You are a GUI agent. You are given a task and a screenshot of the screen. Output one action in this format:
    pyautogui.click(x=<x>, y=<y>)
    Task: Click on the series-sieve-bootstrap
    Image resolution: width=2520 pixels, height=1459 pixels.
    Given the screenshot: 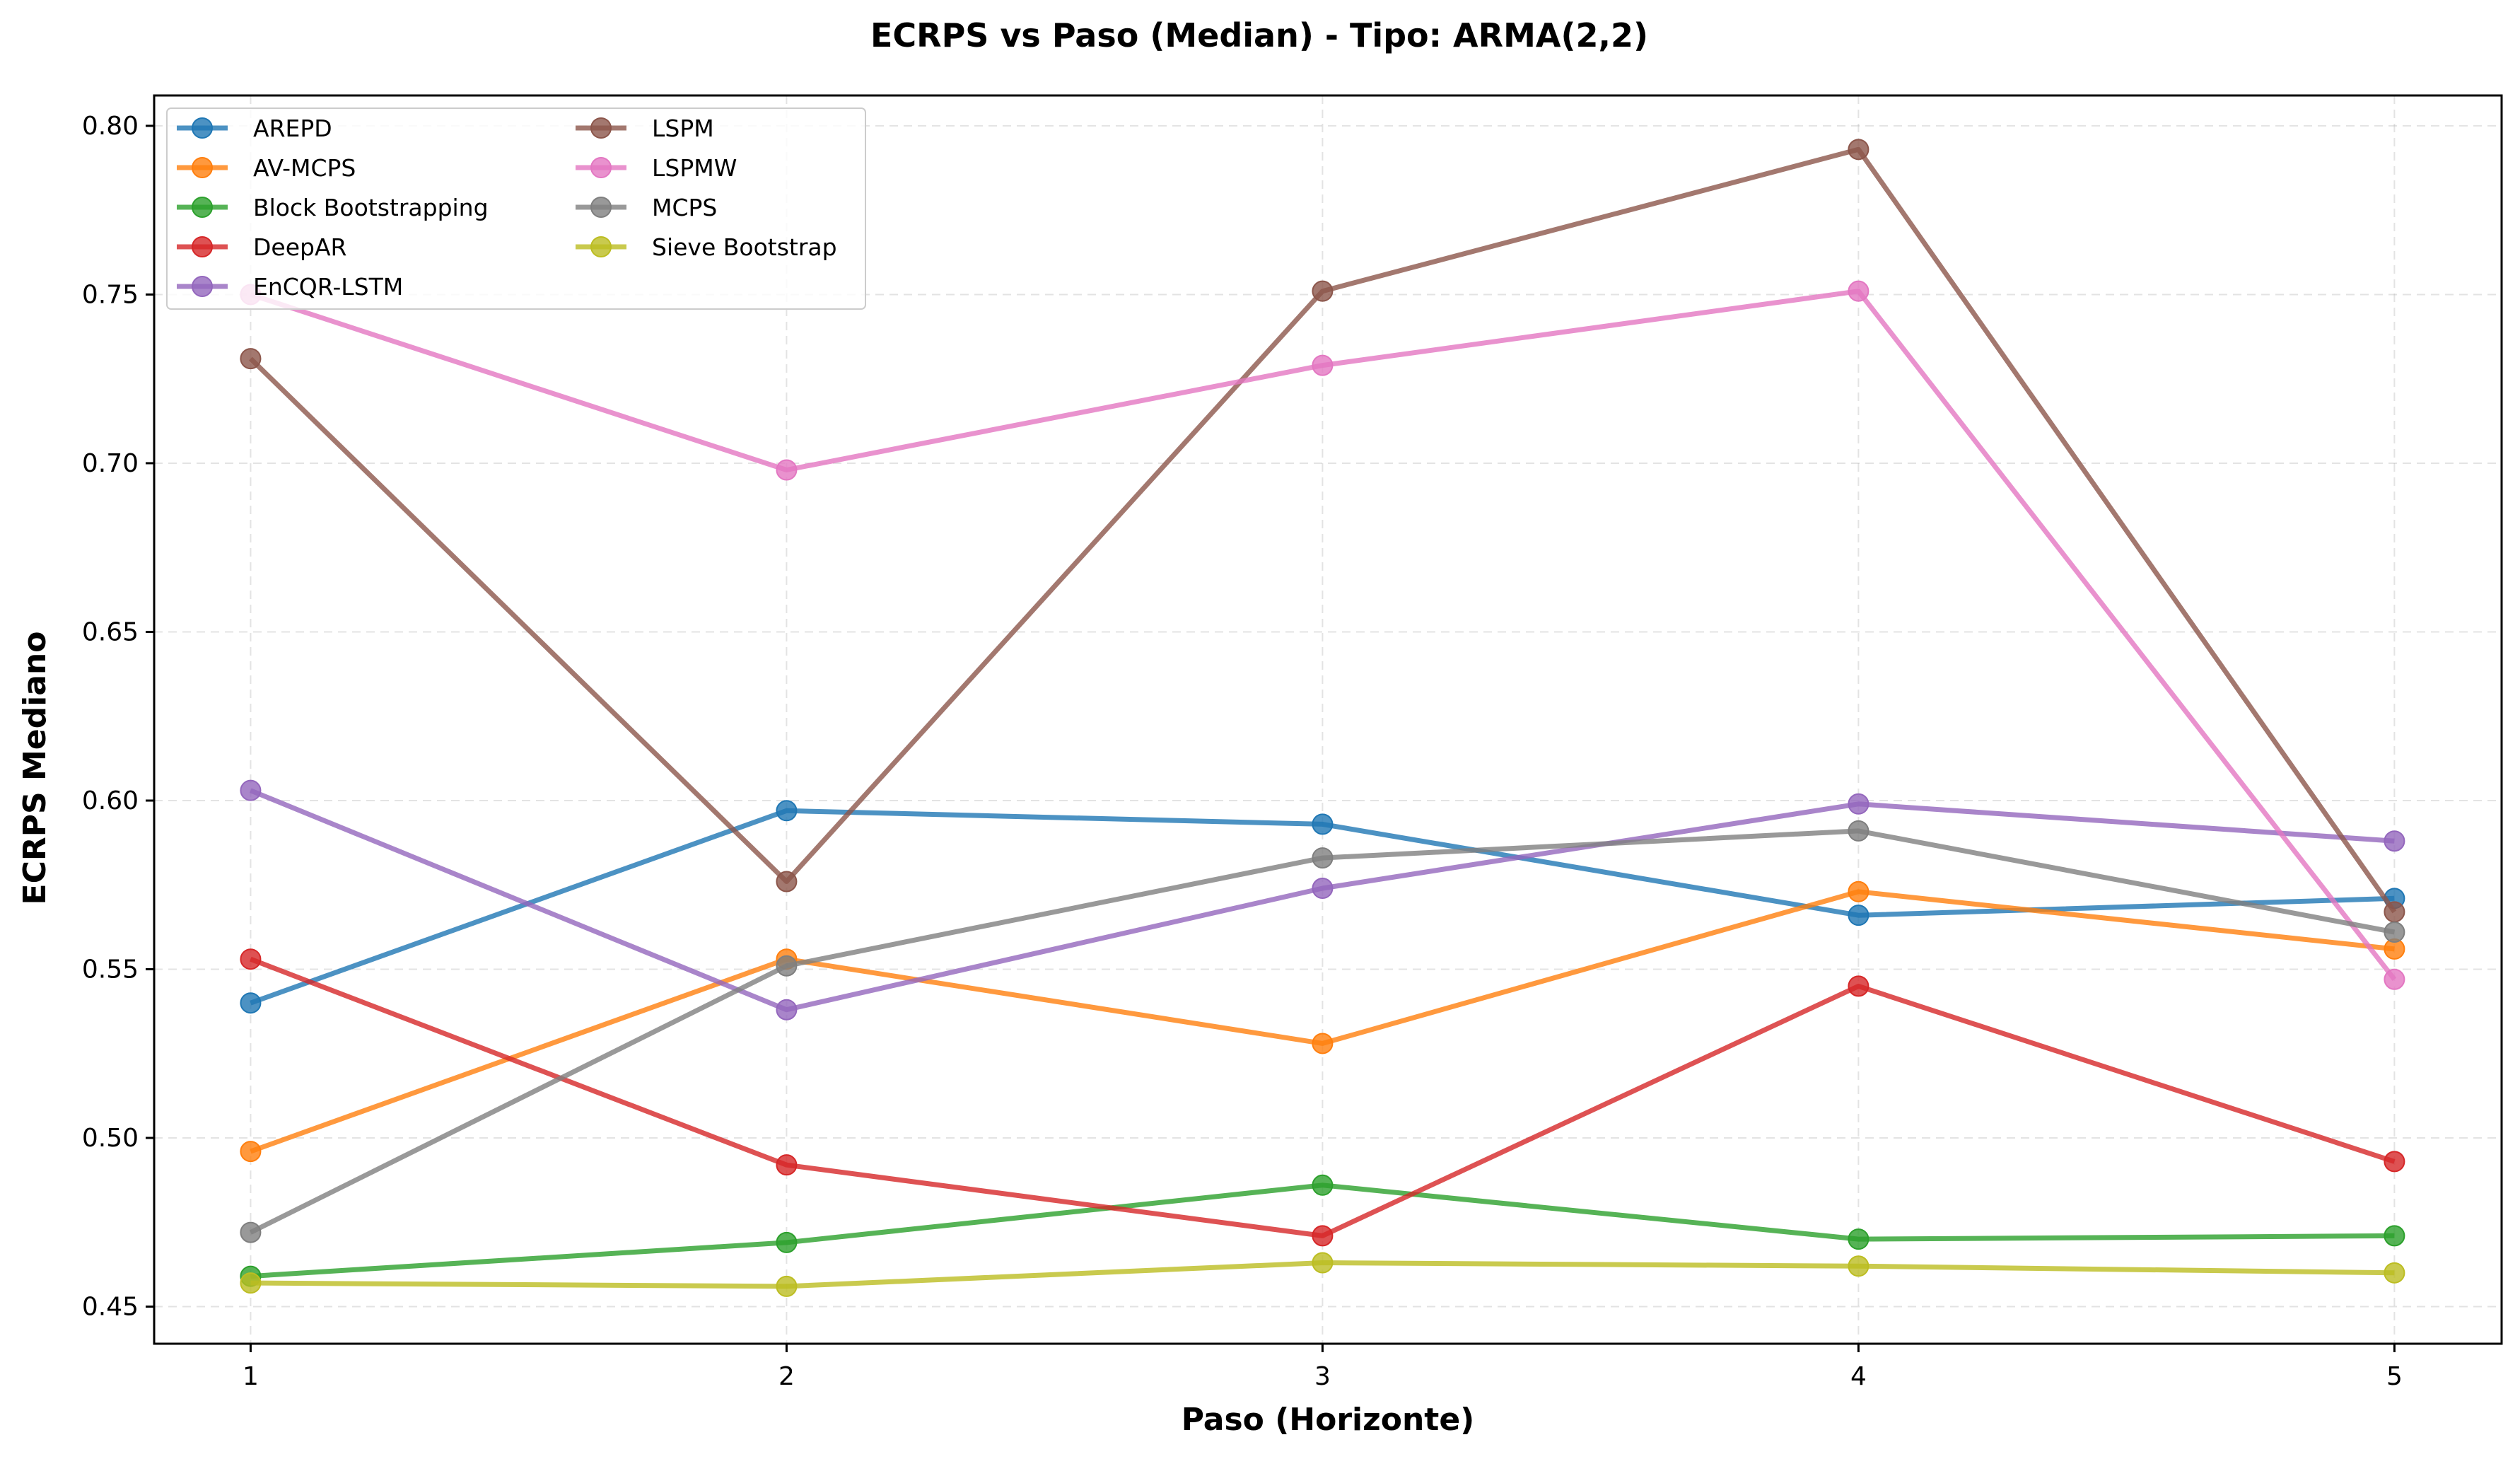 What is the action you would take?
    pyautogui.click(x=1323, y=1274)
    